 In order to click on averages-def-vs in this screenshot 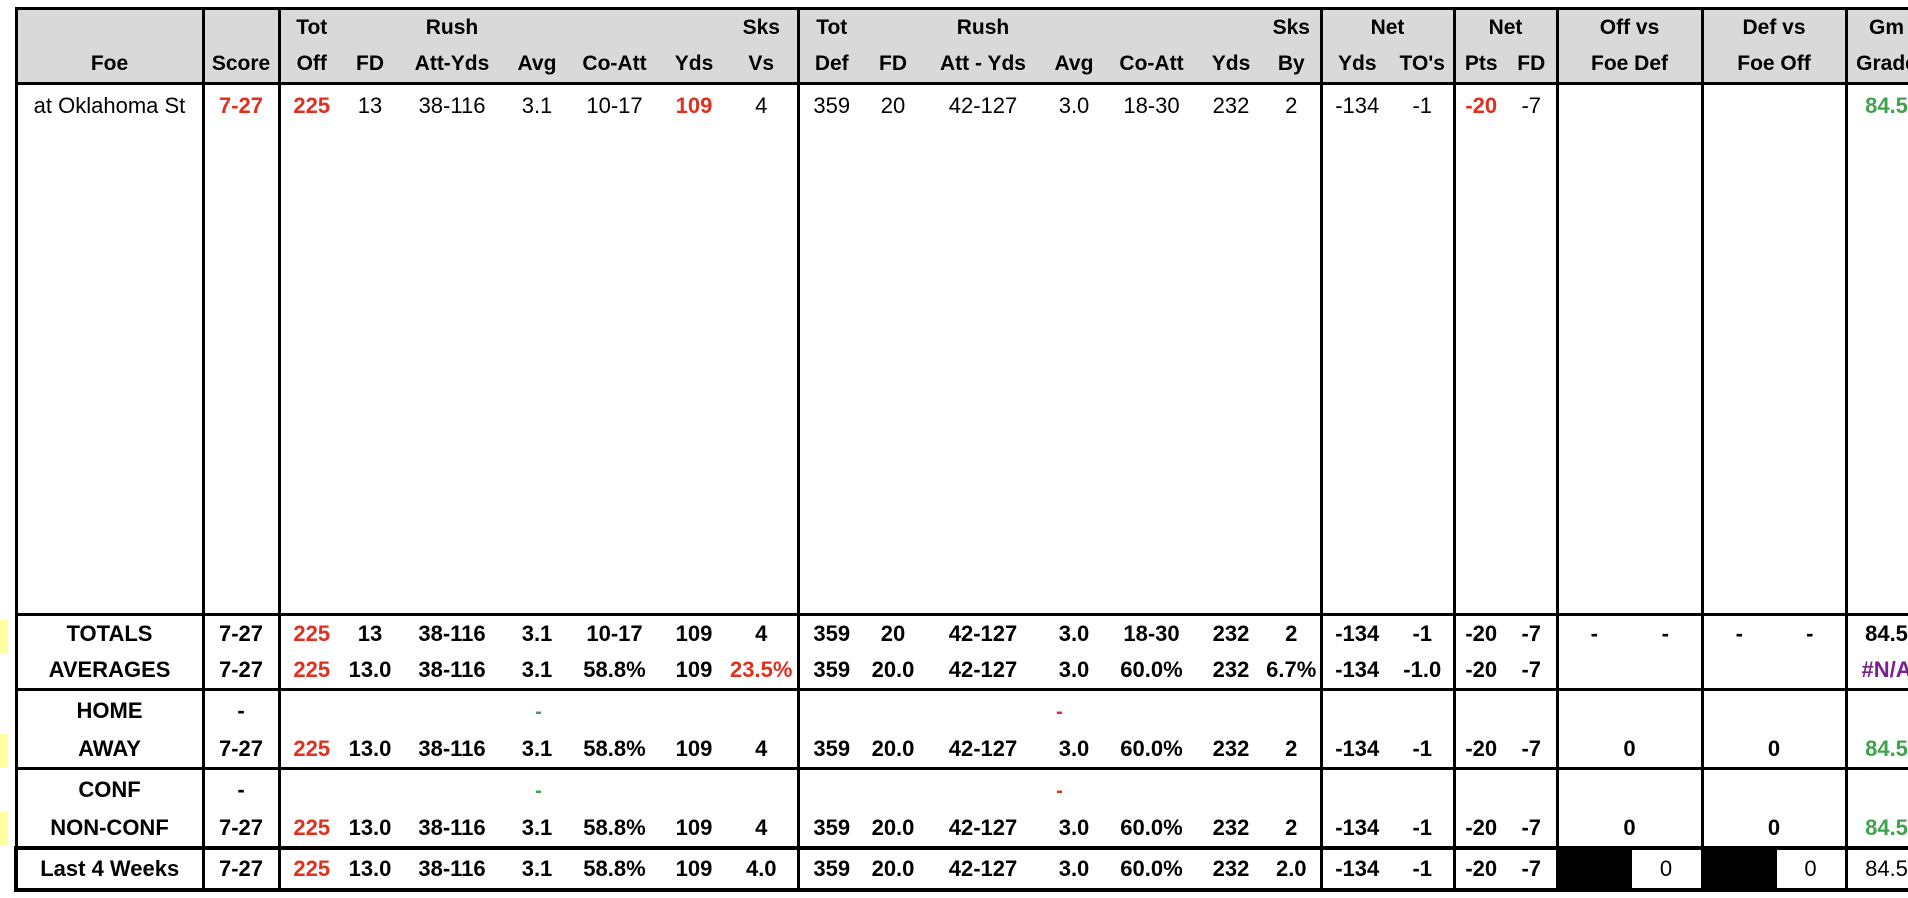, I will do `click(1773, 671)`.